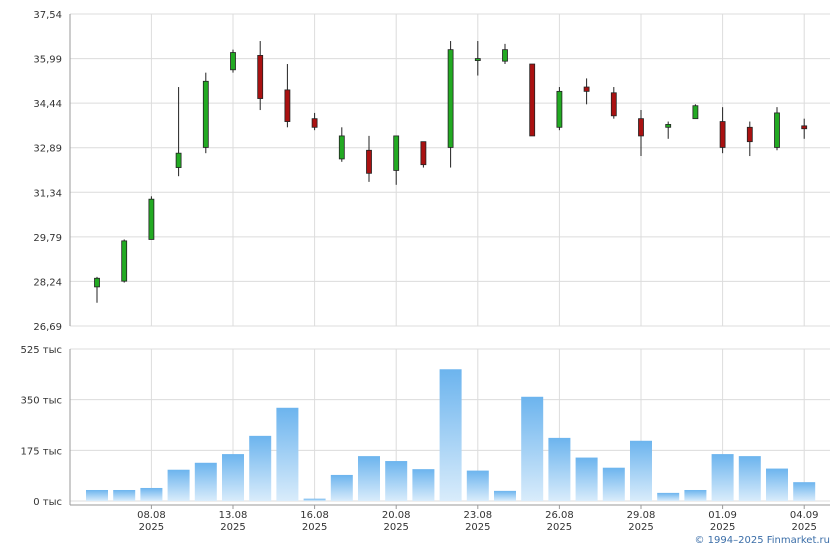 Image resolution: width=840 pixels, height=550 pixels. I want to click on price-tick-label: 31,34, so click(47, 193).